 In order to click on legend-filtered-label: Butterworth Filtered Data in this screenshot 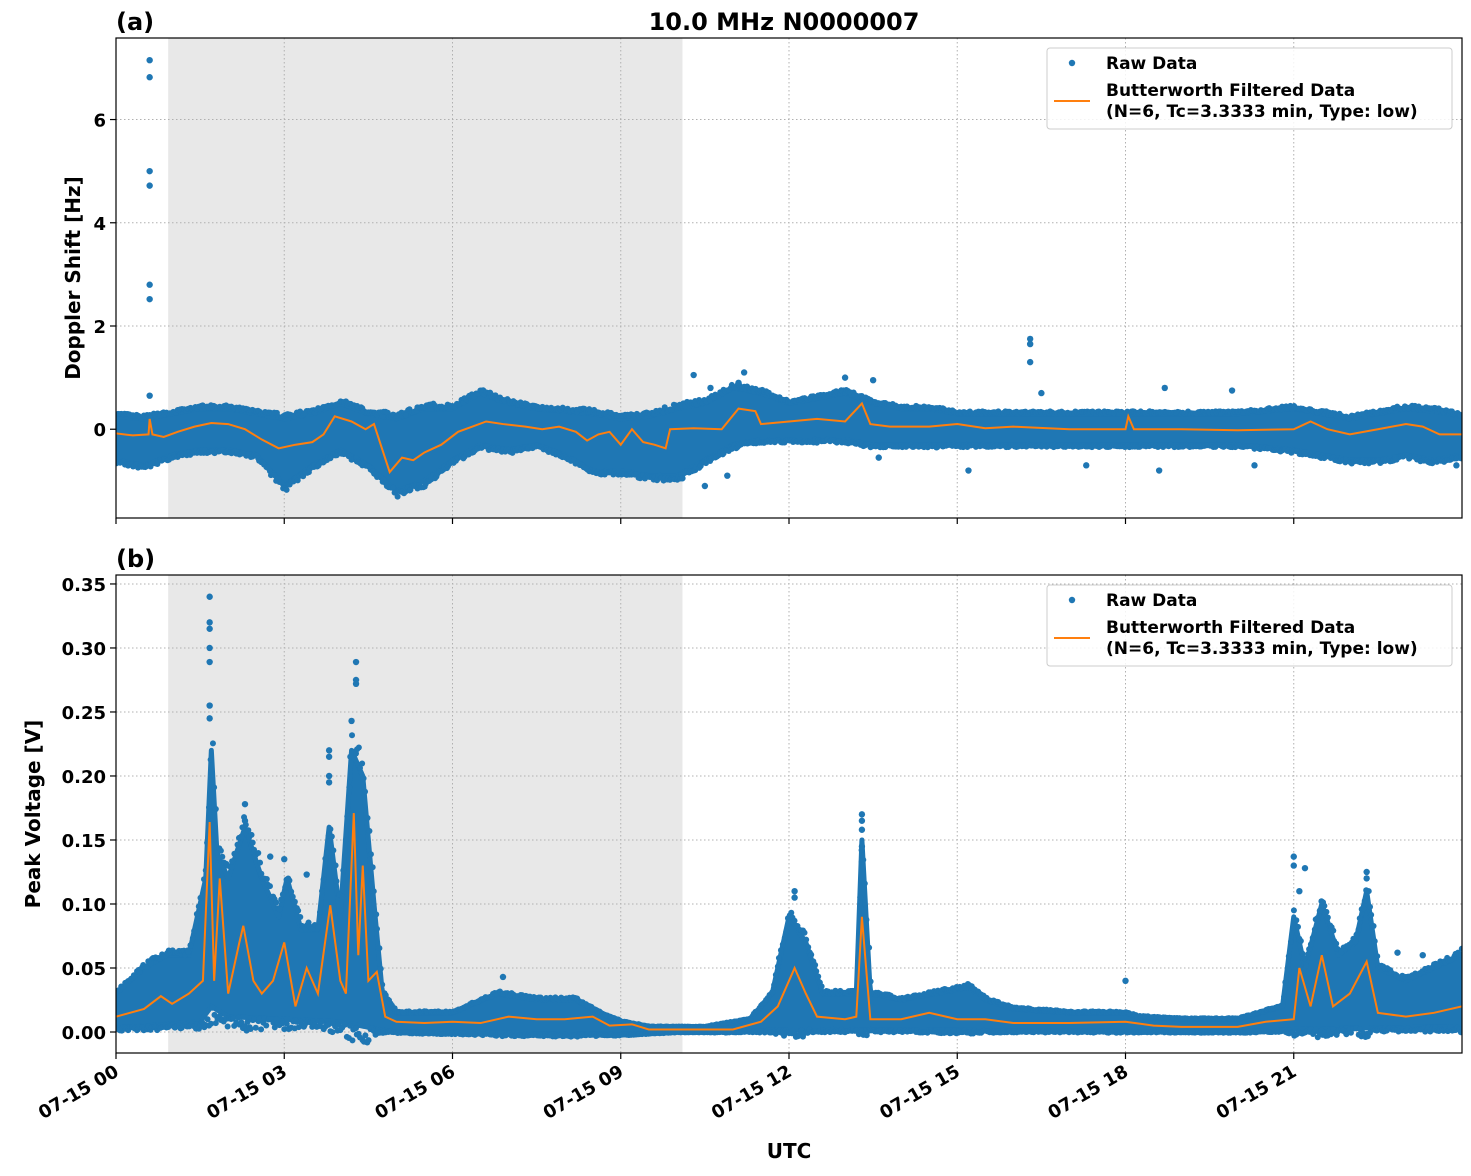, I will do `click(1230, 628)`.